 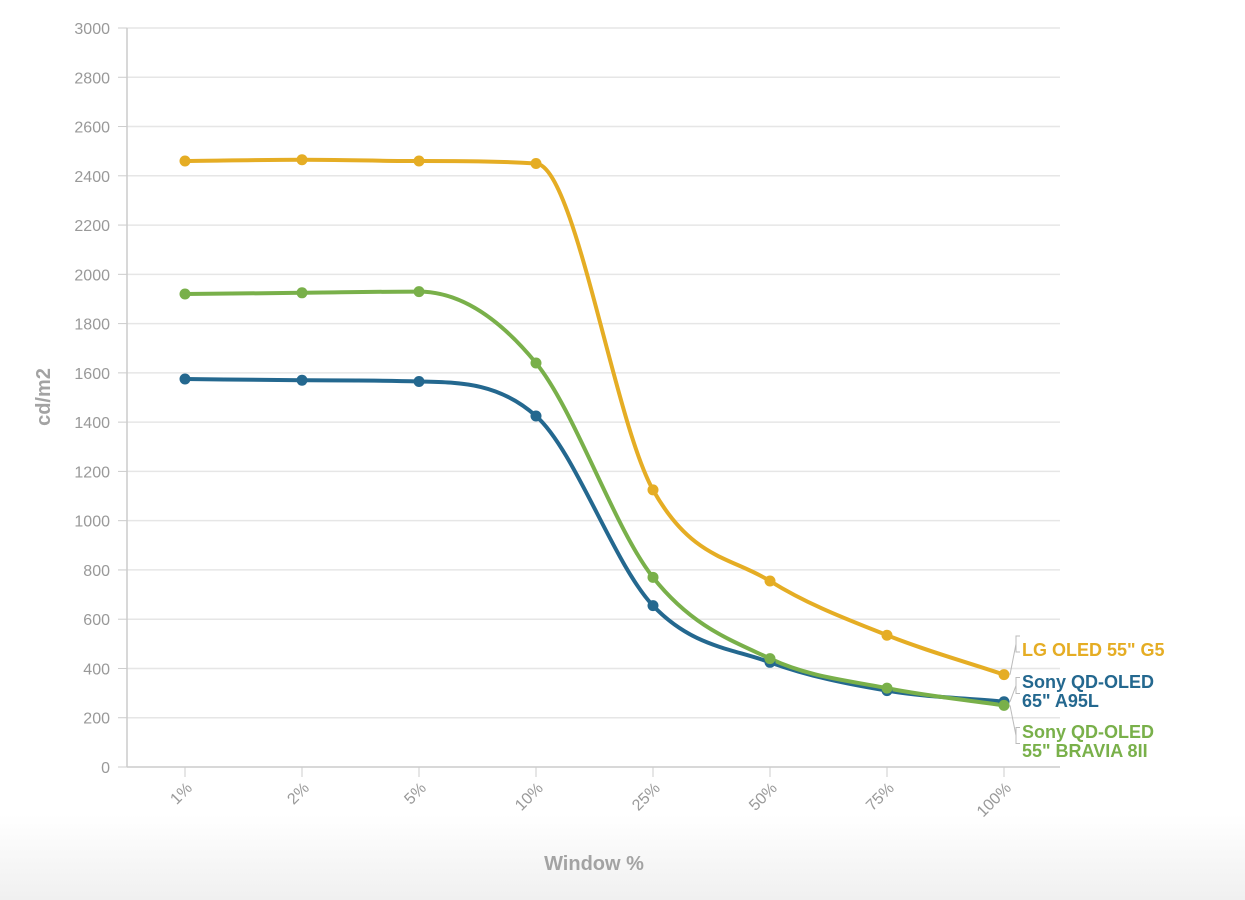 What do you see at coordinates (181, 794) in the screenshot?
I see `x-tick-label: 1%` at bounding box center [181, 794].